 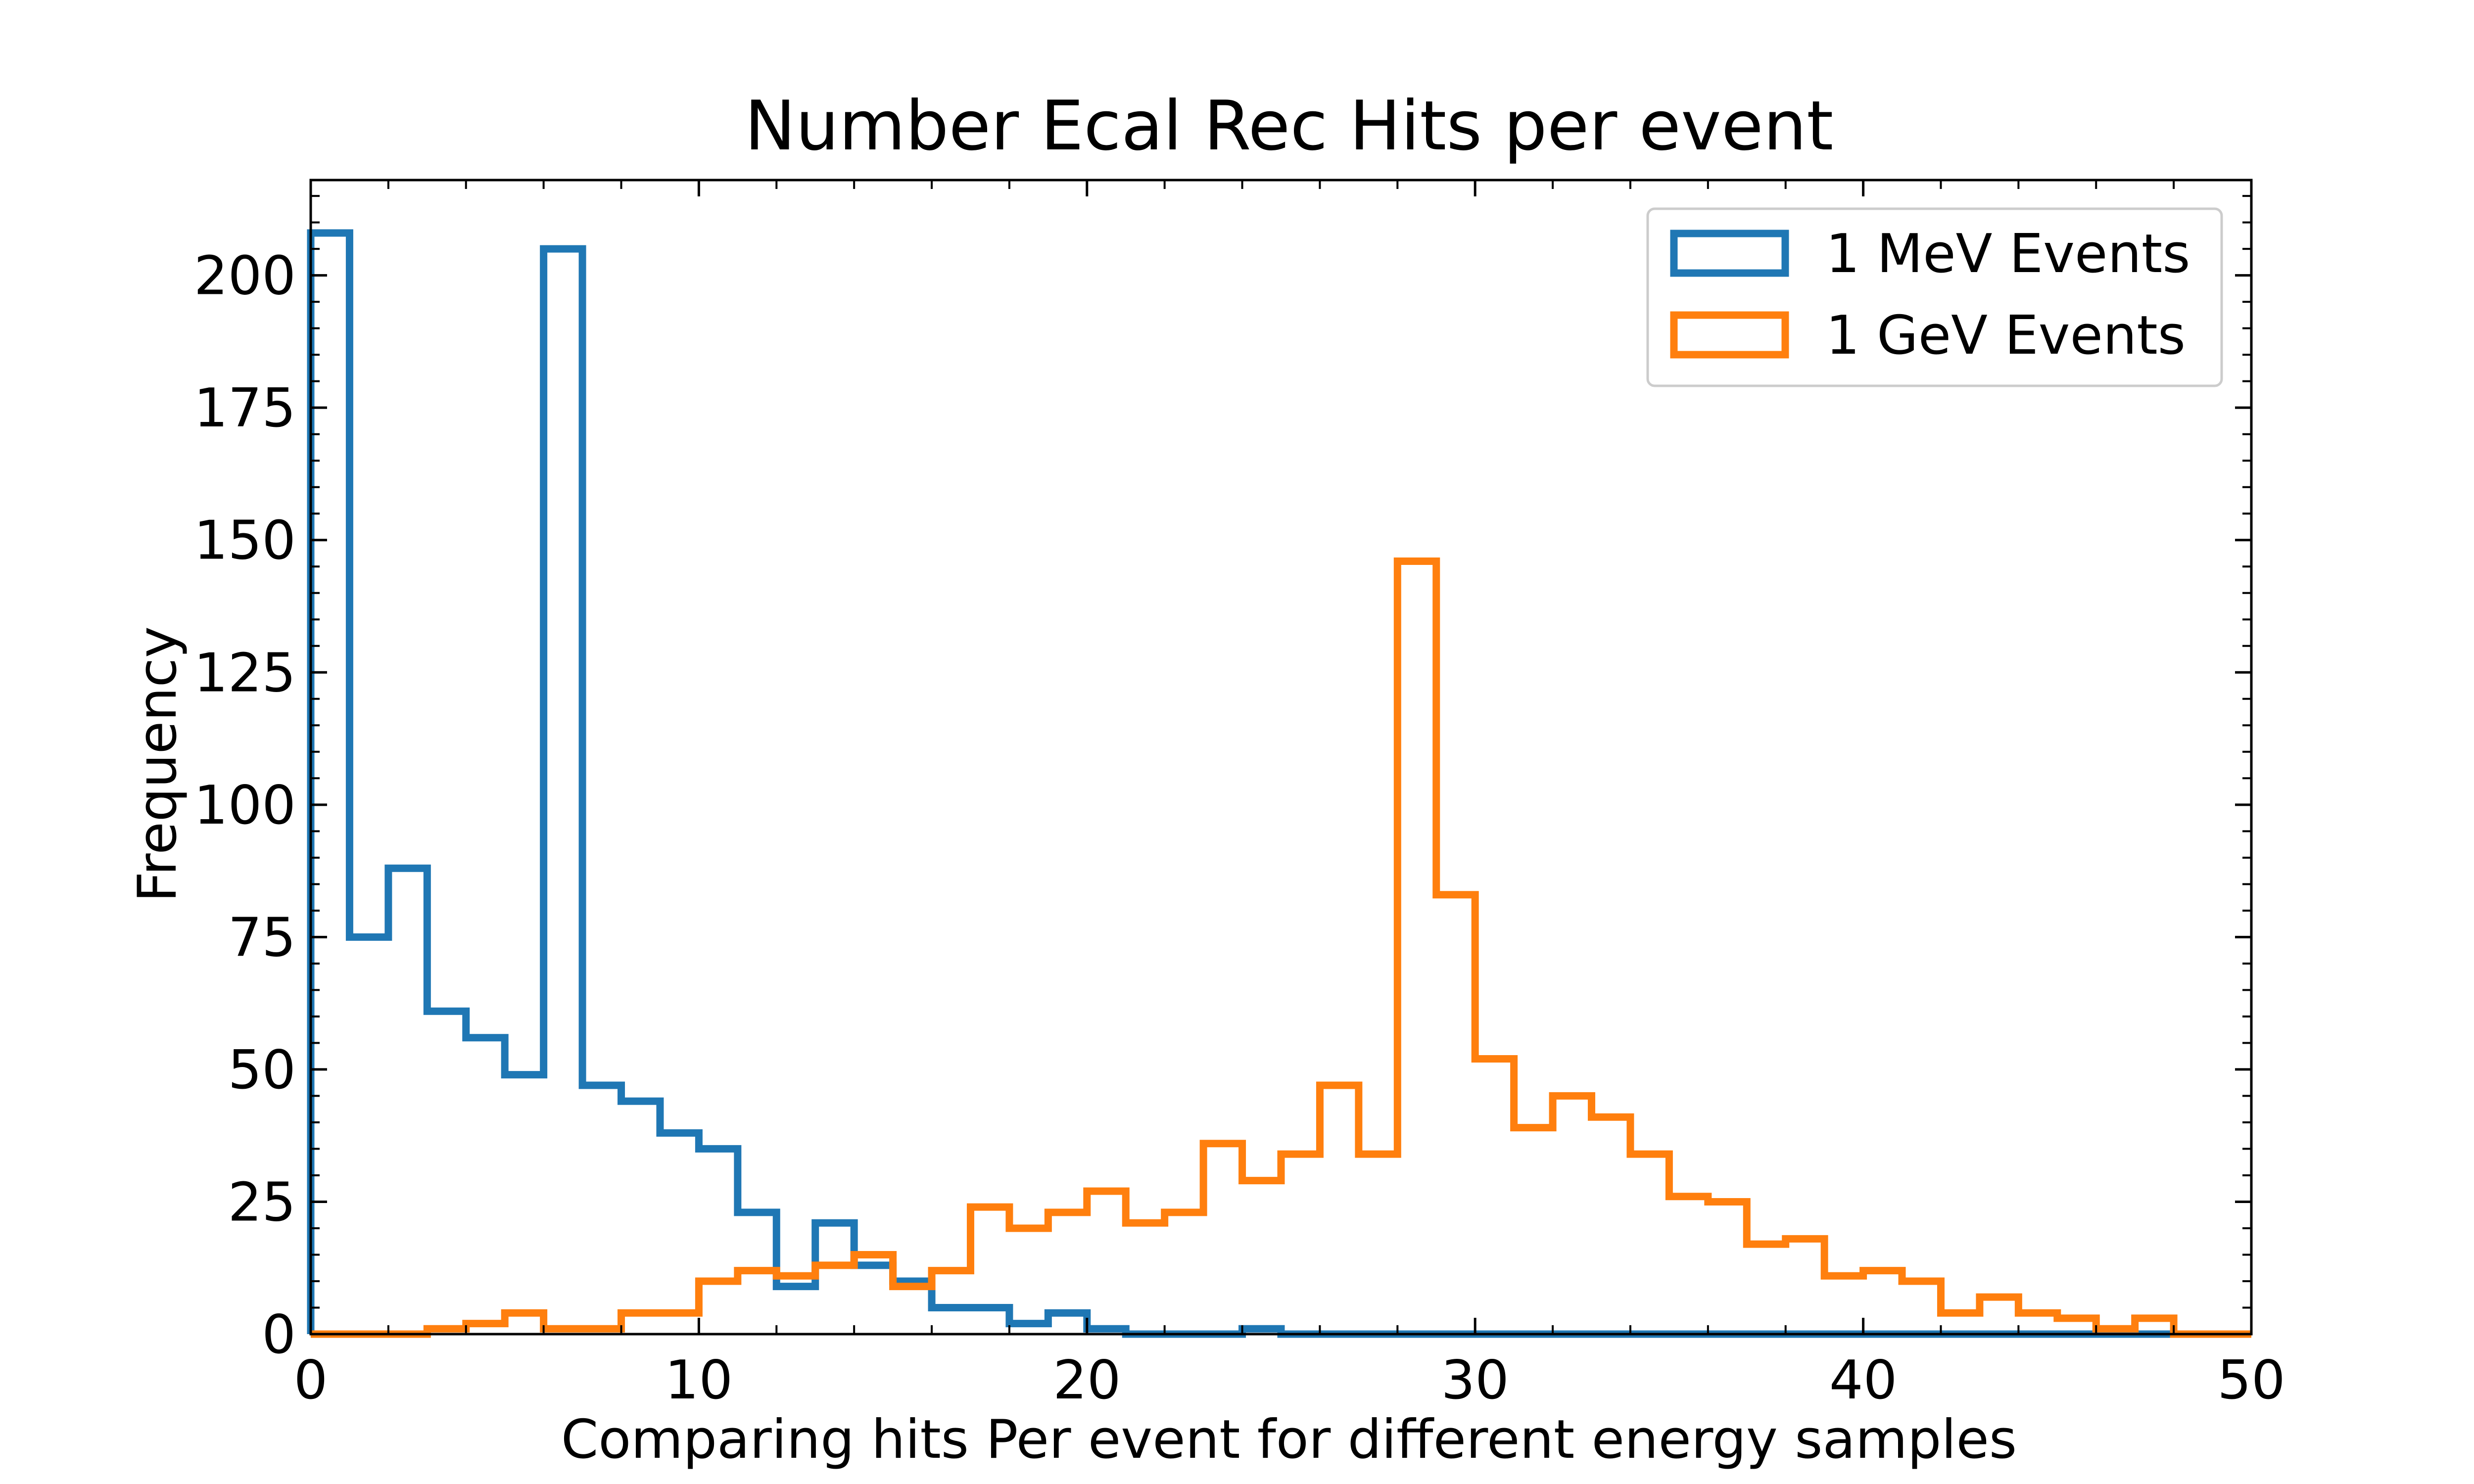 What do you see at coordinates (245, 541) in the screenshot?
I see `y-tick-label: 150` at bounding box center [245, 541].